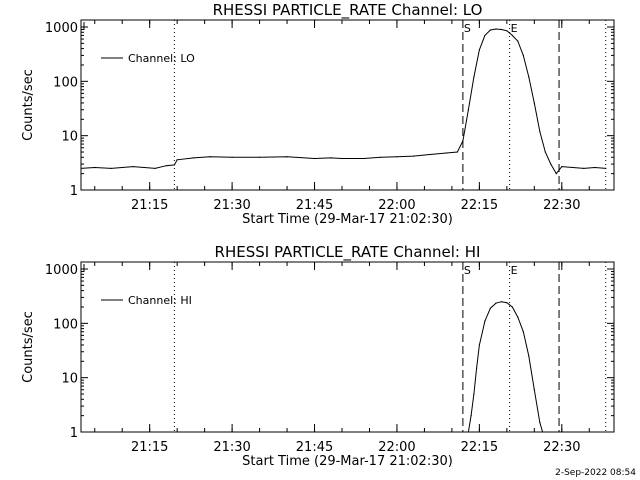 The image size is (640, 480). Describe the element at coordinates (348, 10) in the screenshot. I see `chart-title: RHESSI PARTICLE_RATE Channel: LO` at that location.